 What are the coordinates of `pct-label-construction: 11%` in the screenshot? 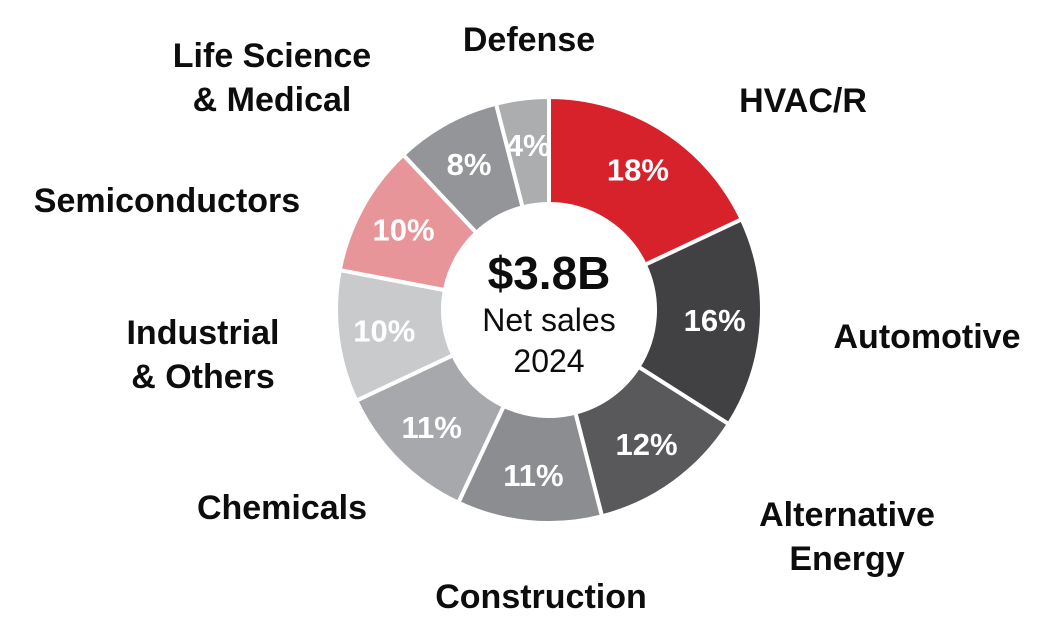 It's located at (533, 475).